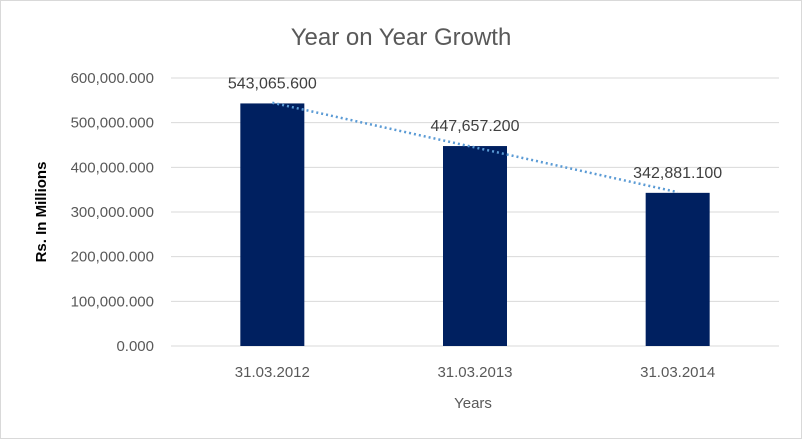  Describe the element at coordinates (135, 346) in the screenshot. I see `y-tick-label: 0.000` at that location.